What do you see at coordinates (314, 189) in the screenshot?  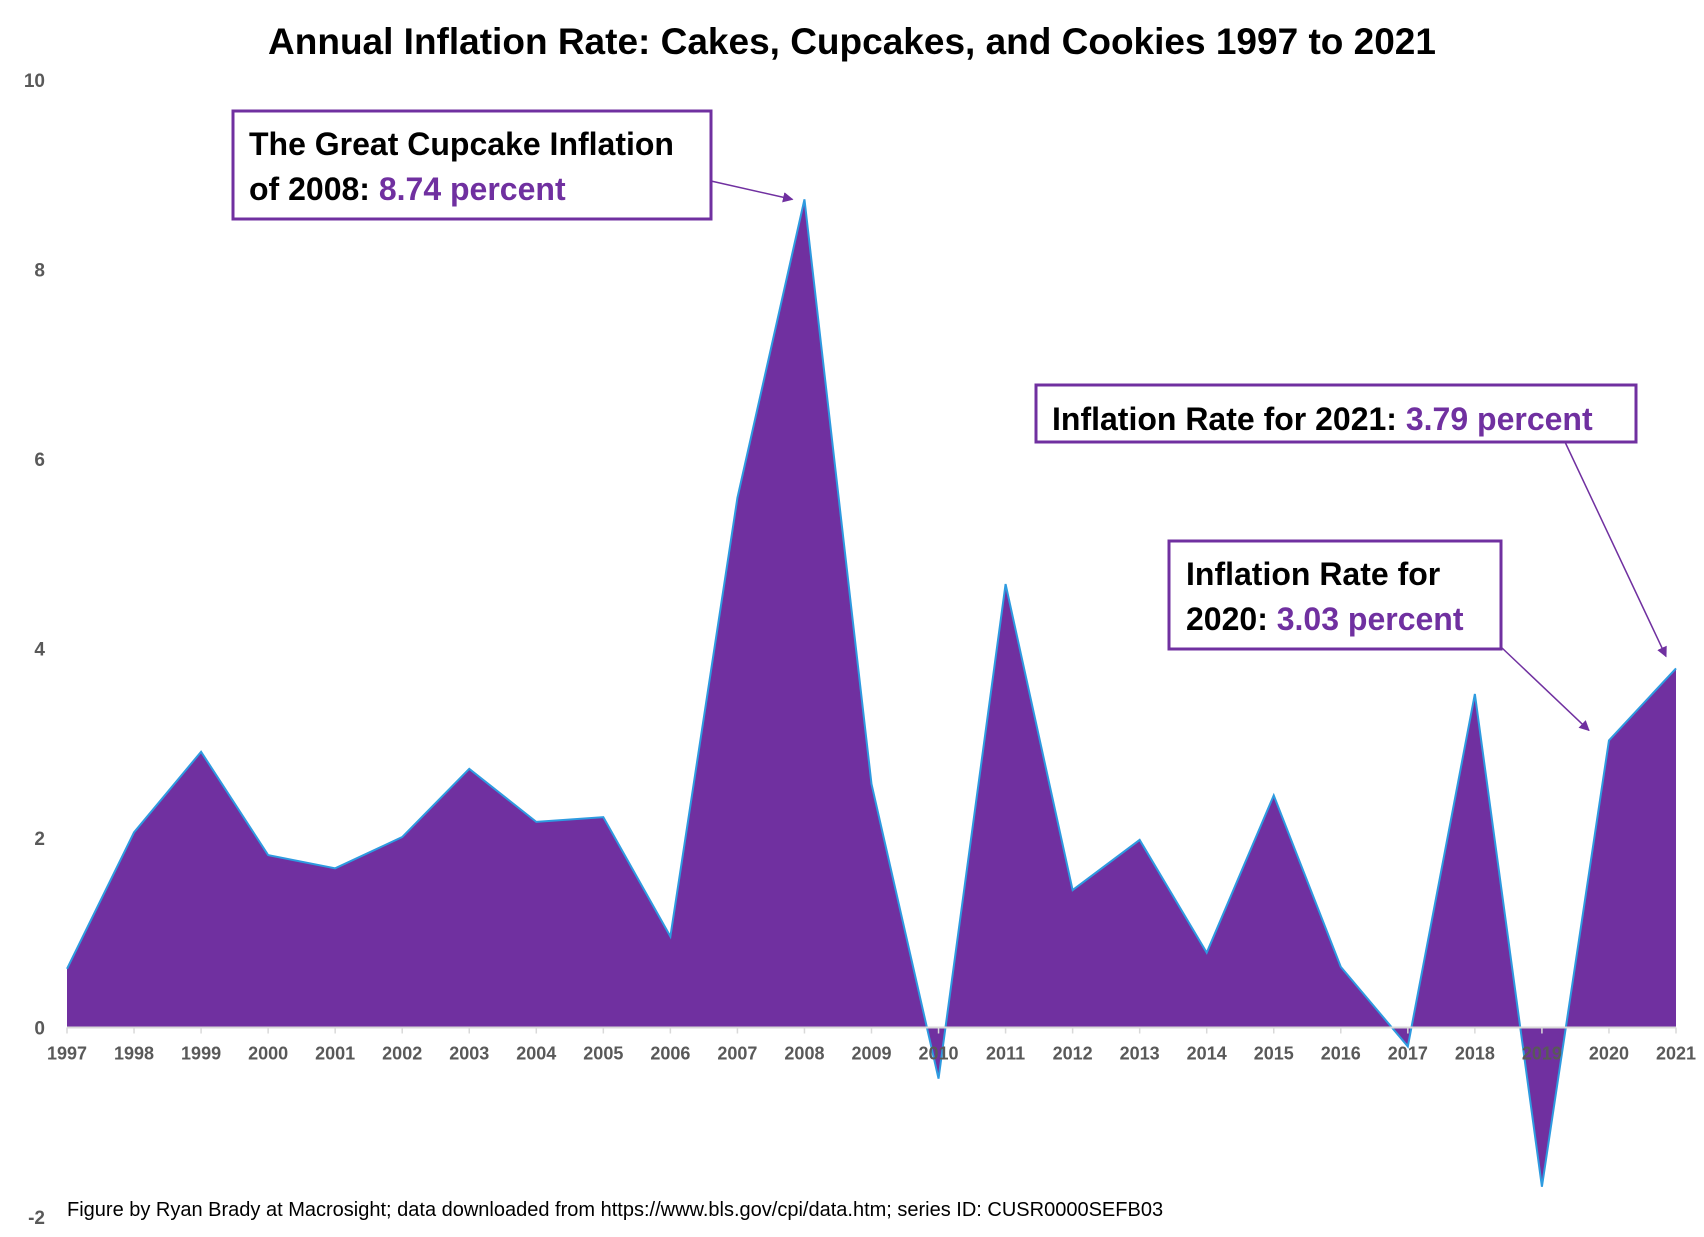 I see `annotation-label: of 2008:` at bounding box center [314, 189].